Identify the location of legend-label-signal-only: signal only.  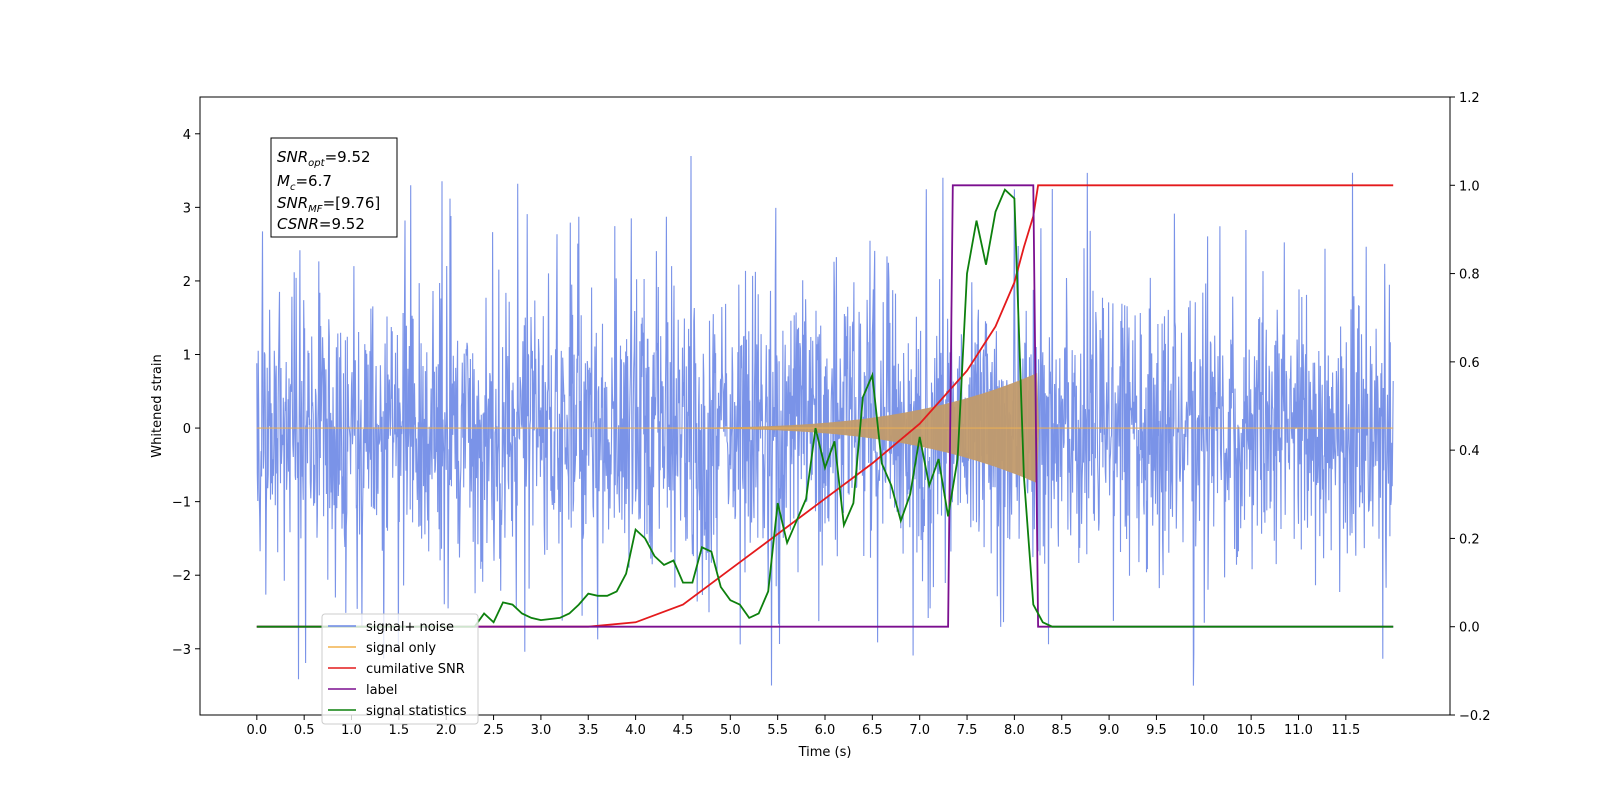
(401, 648).